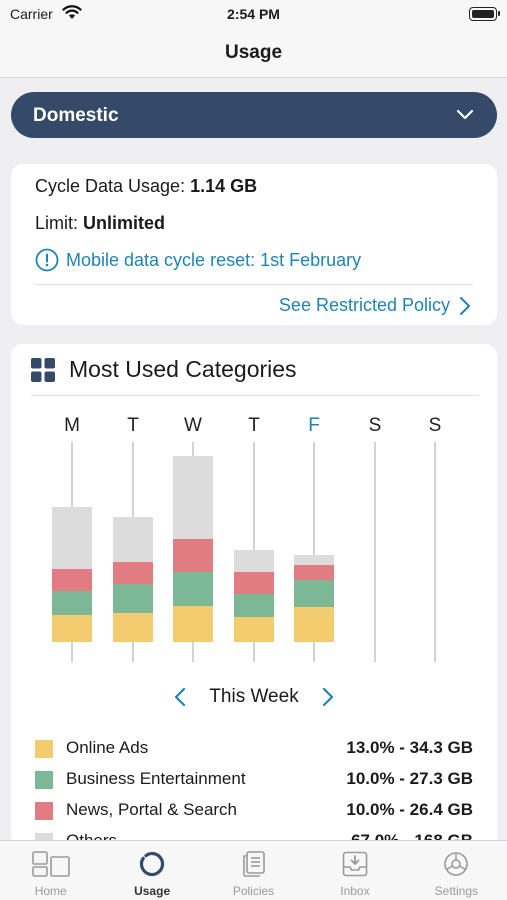 This screenshot has width=507, height=900. What do you see at coordinates (254, 813) in the screenshot?
I see `legend-item-news-portal-search: News, Portal & Search 10.0% - 26.4 GB` at bounding box center [254, 813].